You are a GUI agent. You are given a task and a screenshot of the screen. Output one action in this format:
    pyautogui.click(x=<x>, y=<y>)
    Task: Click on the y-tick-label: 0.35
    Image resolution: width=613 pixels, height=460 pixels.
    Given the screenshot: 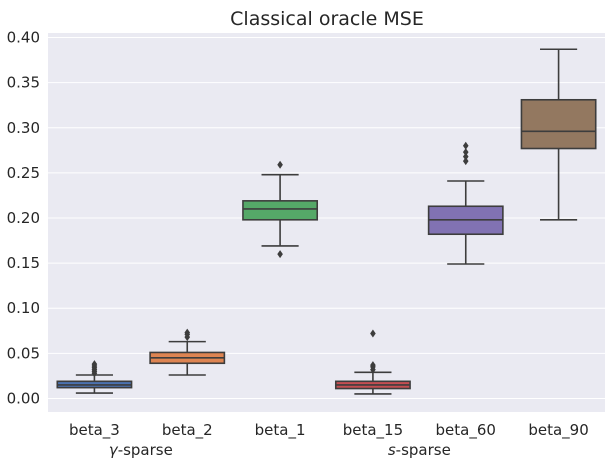 What is the action you would take?
    pyautogui.click(x=23, y=83)
    